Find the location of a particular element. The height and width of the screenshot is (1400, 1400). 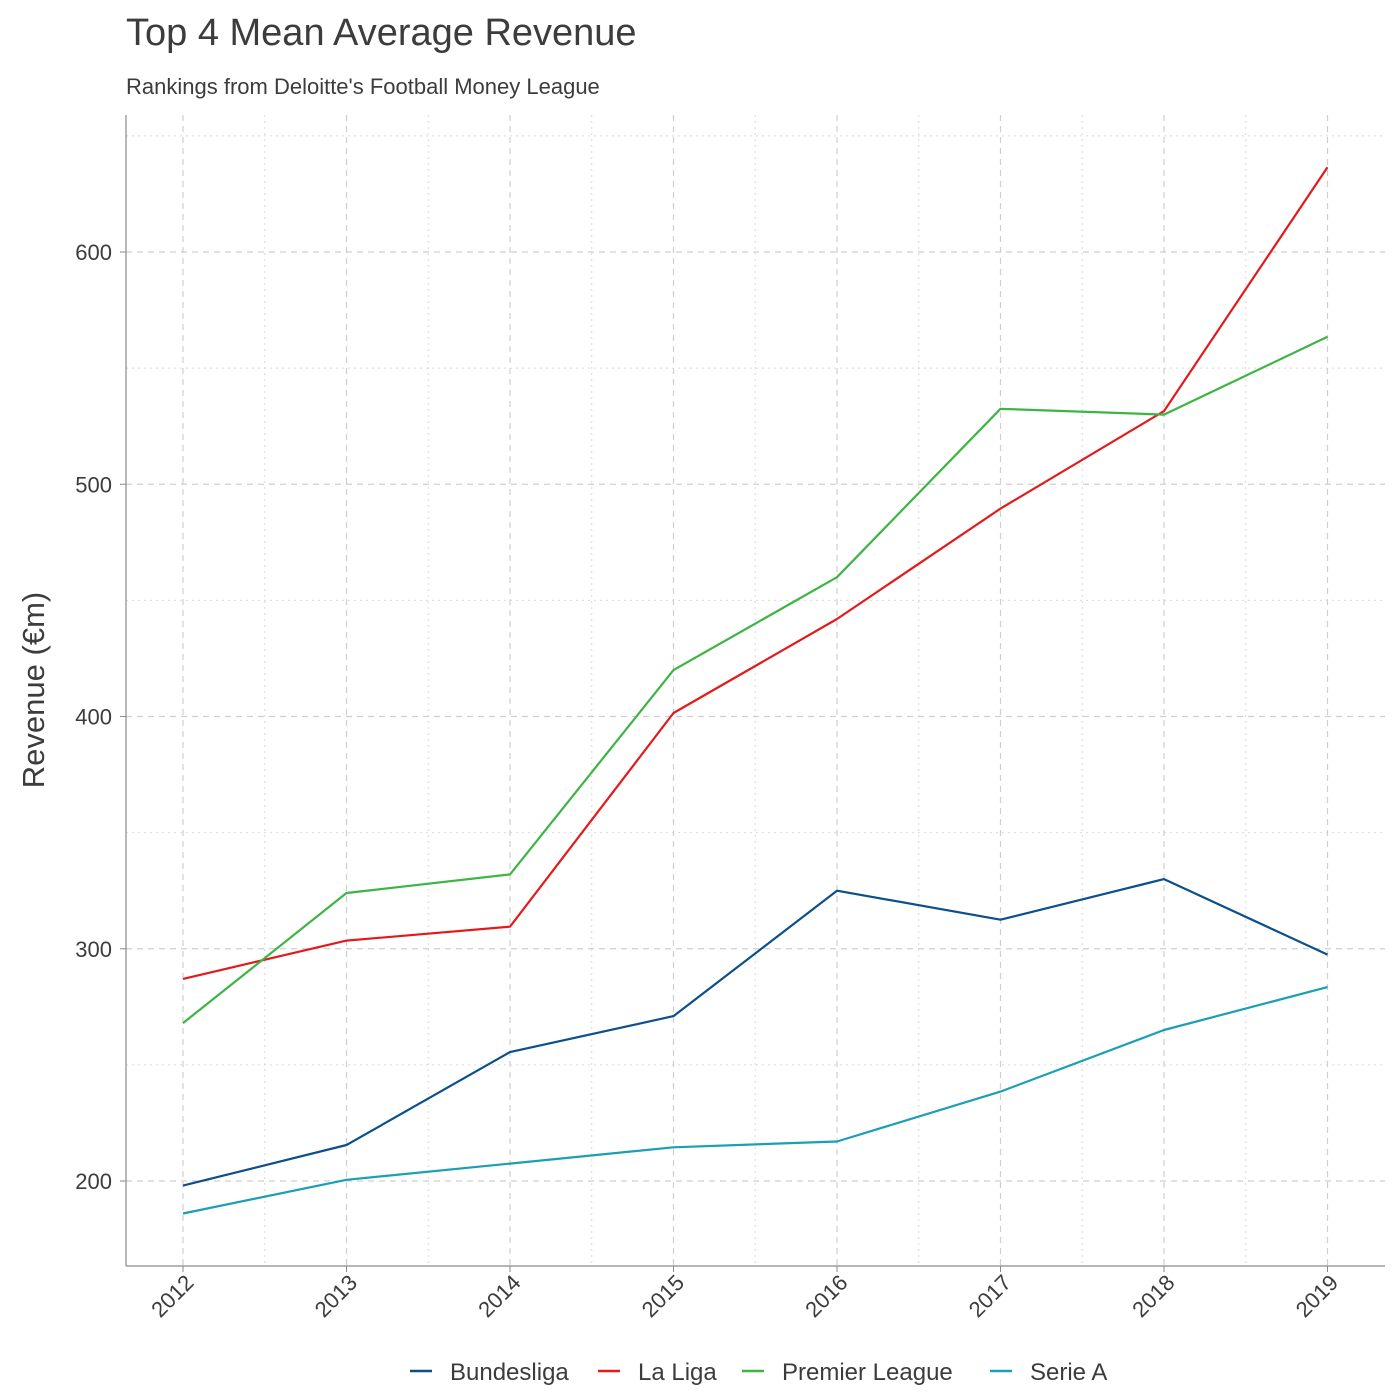

x-tick-label: 2014 is located at coordinates (499, 1296).